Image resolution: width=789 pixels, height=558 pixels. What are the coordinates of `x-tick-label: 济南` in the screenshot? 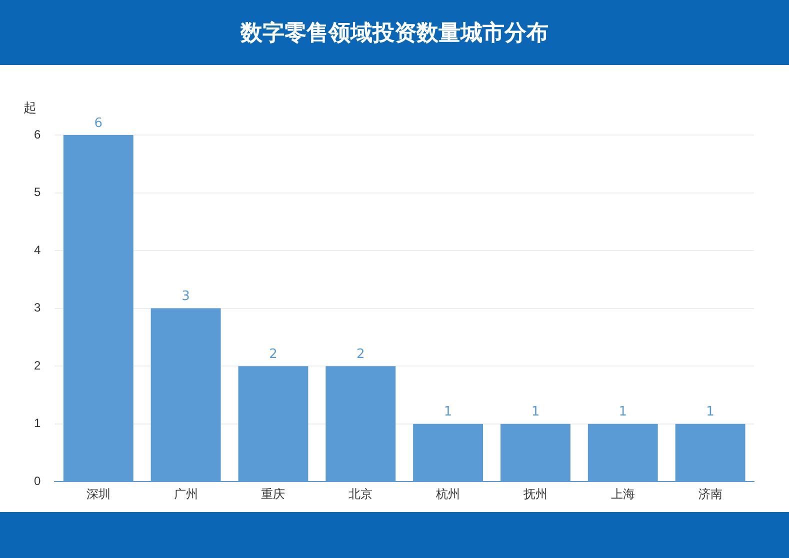 It's located at (710, 494).